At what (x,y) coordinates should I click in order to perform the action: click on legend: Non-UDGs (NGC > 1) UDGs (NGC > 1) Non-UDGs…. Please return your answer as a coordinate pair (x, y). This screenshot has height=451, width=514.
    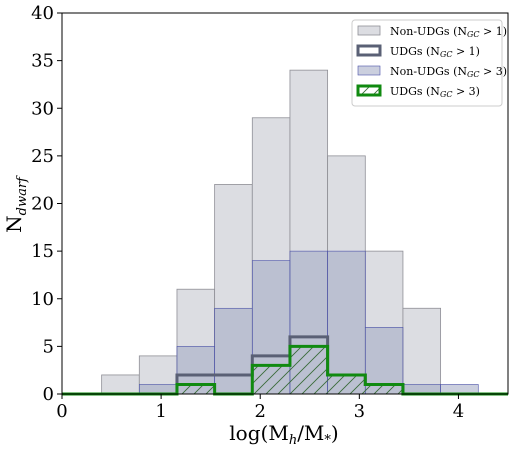
    Looking at the image, I should click on (429, 63).